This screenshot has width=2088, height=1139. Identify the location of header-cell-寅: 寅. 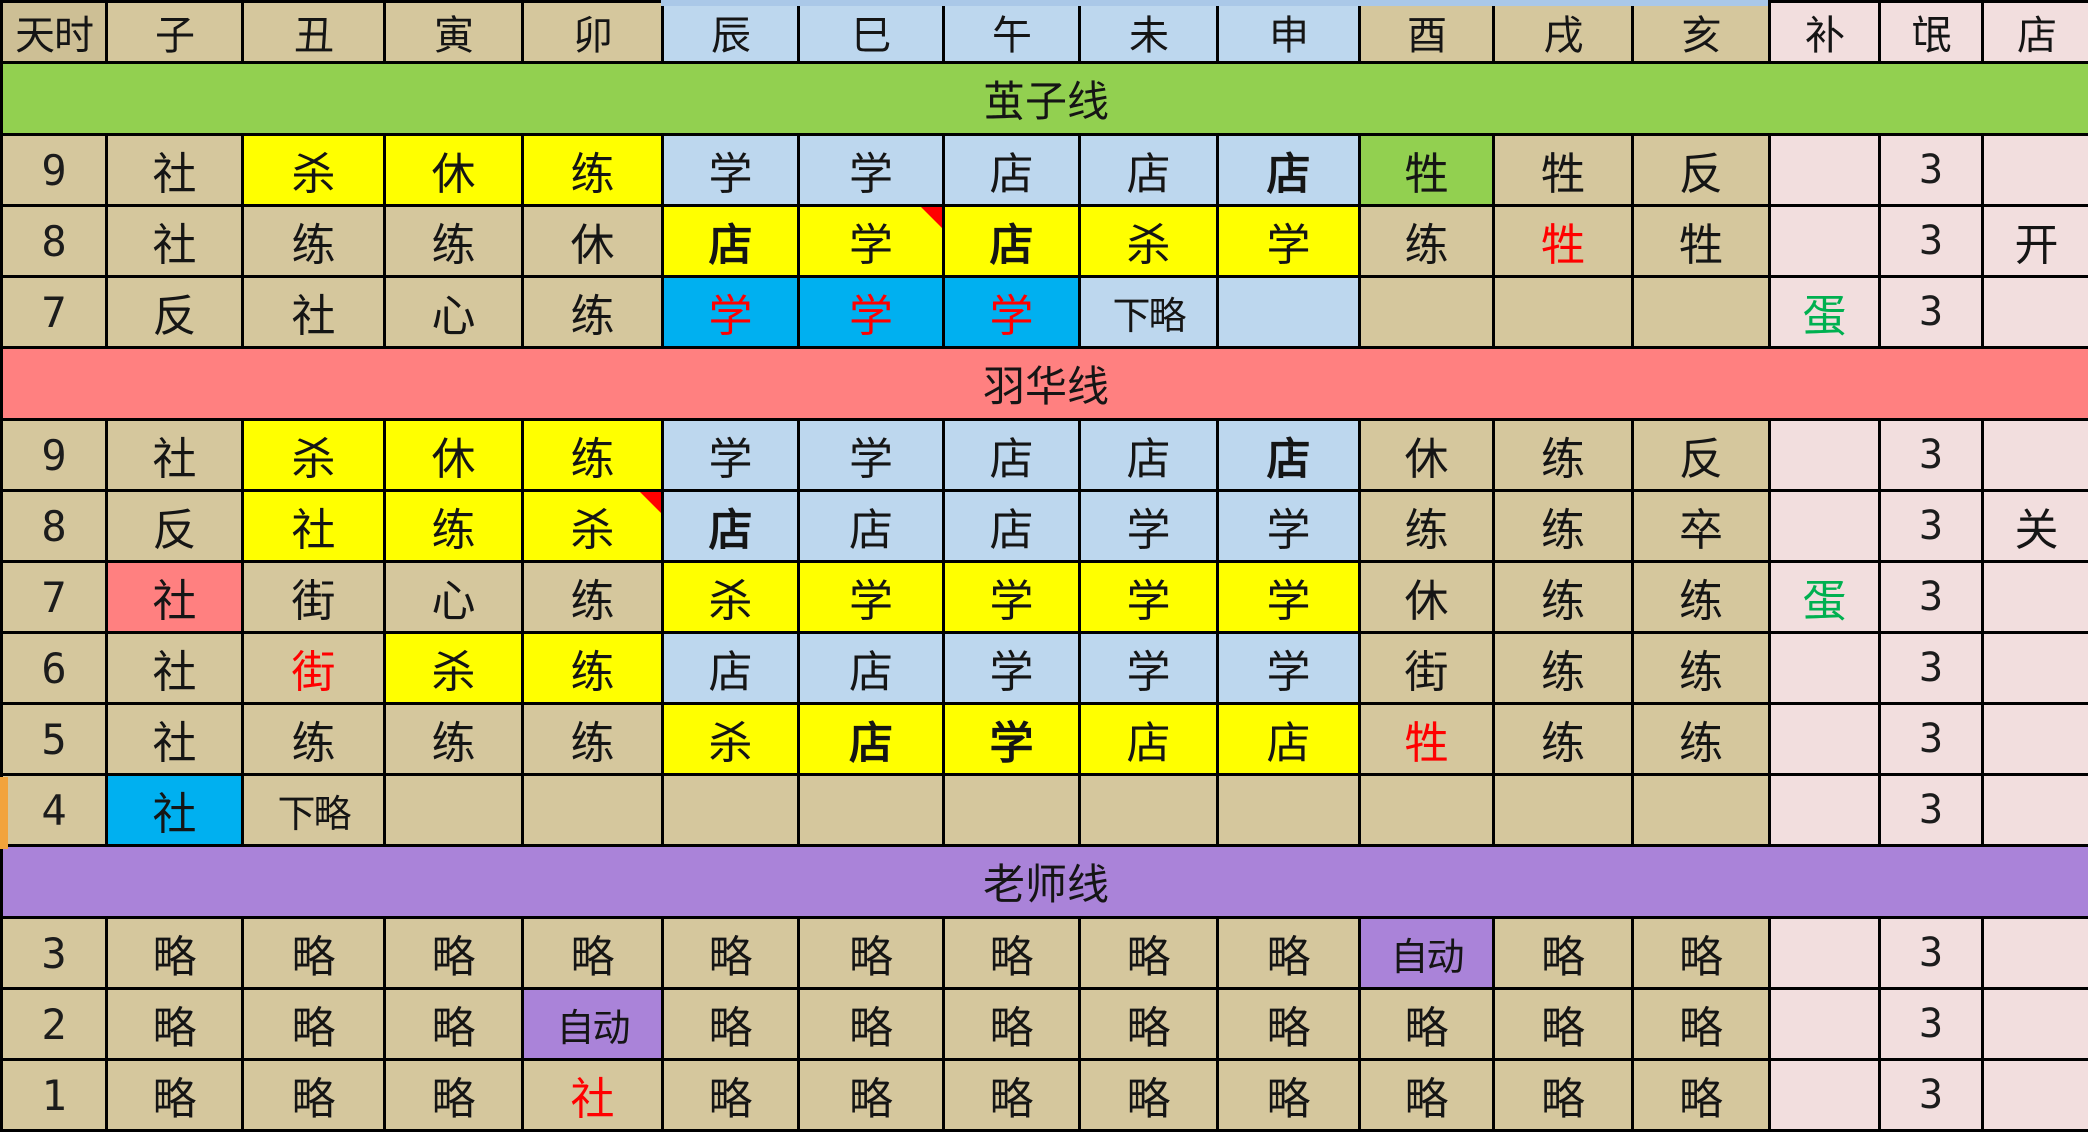
(453, 32).